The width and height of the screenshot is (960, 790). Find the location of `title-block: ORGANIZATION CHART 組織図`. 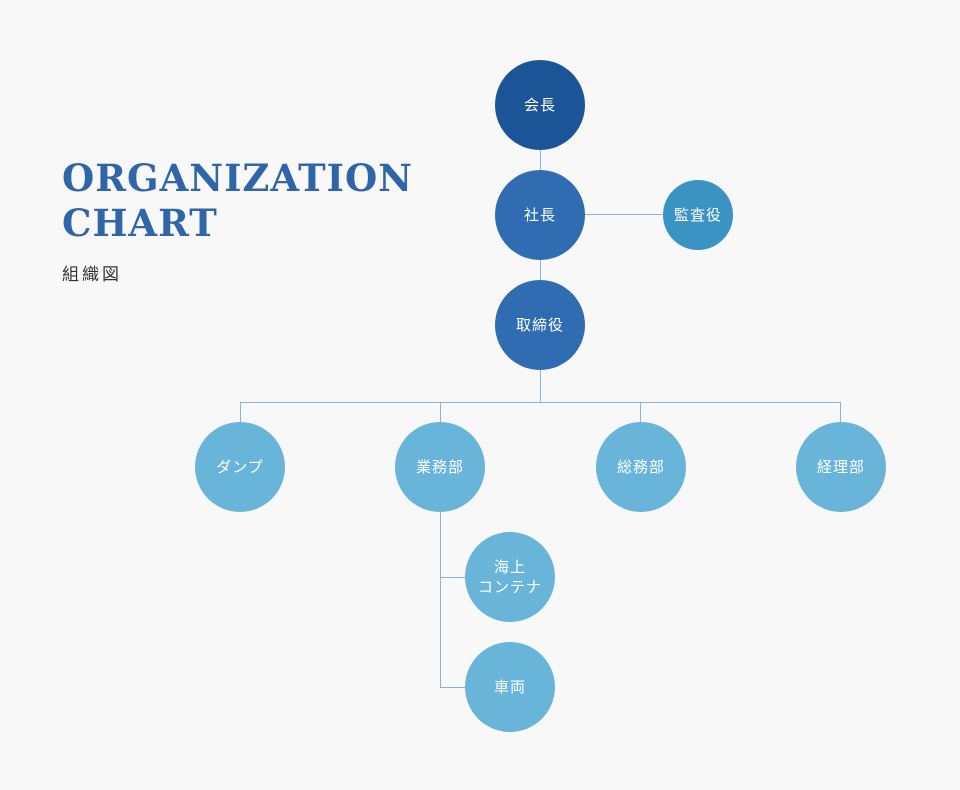

title-block: ORGANIZATION CHART 組織図 is located at coordinates (237, 220).